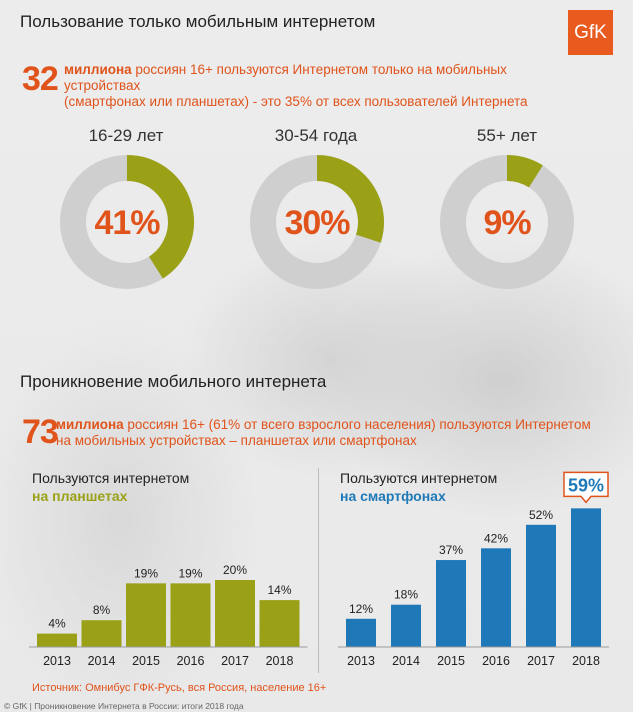 This screenshot has height=712, width=633. I want to click on bar-label-2016: 19%, so click(190, 573).